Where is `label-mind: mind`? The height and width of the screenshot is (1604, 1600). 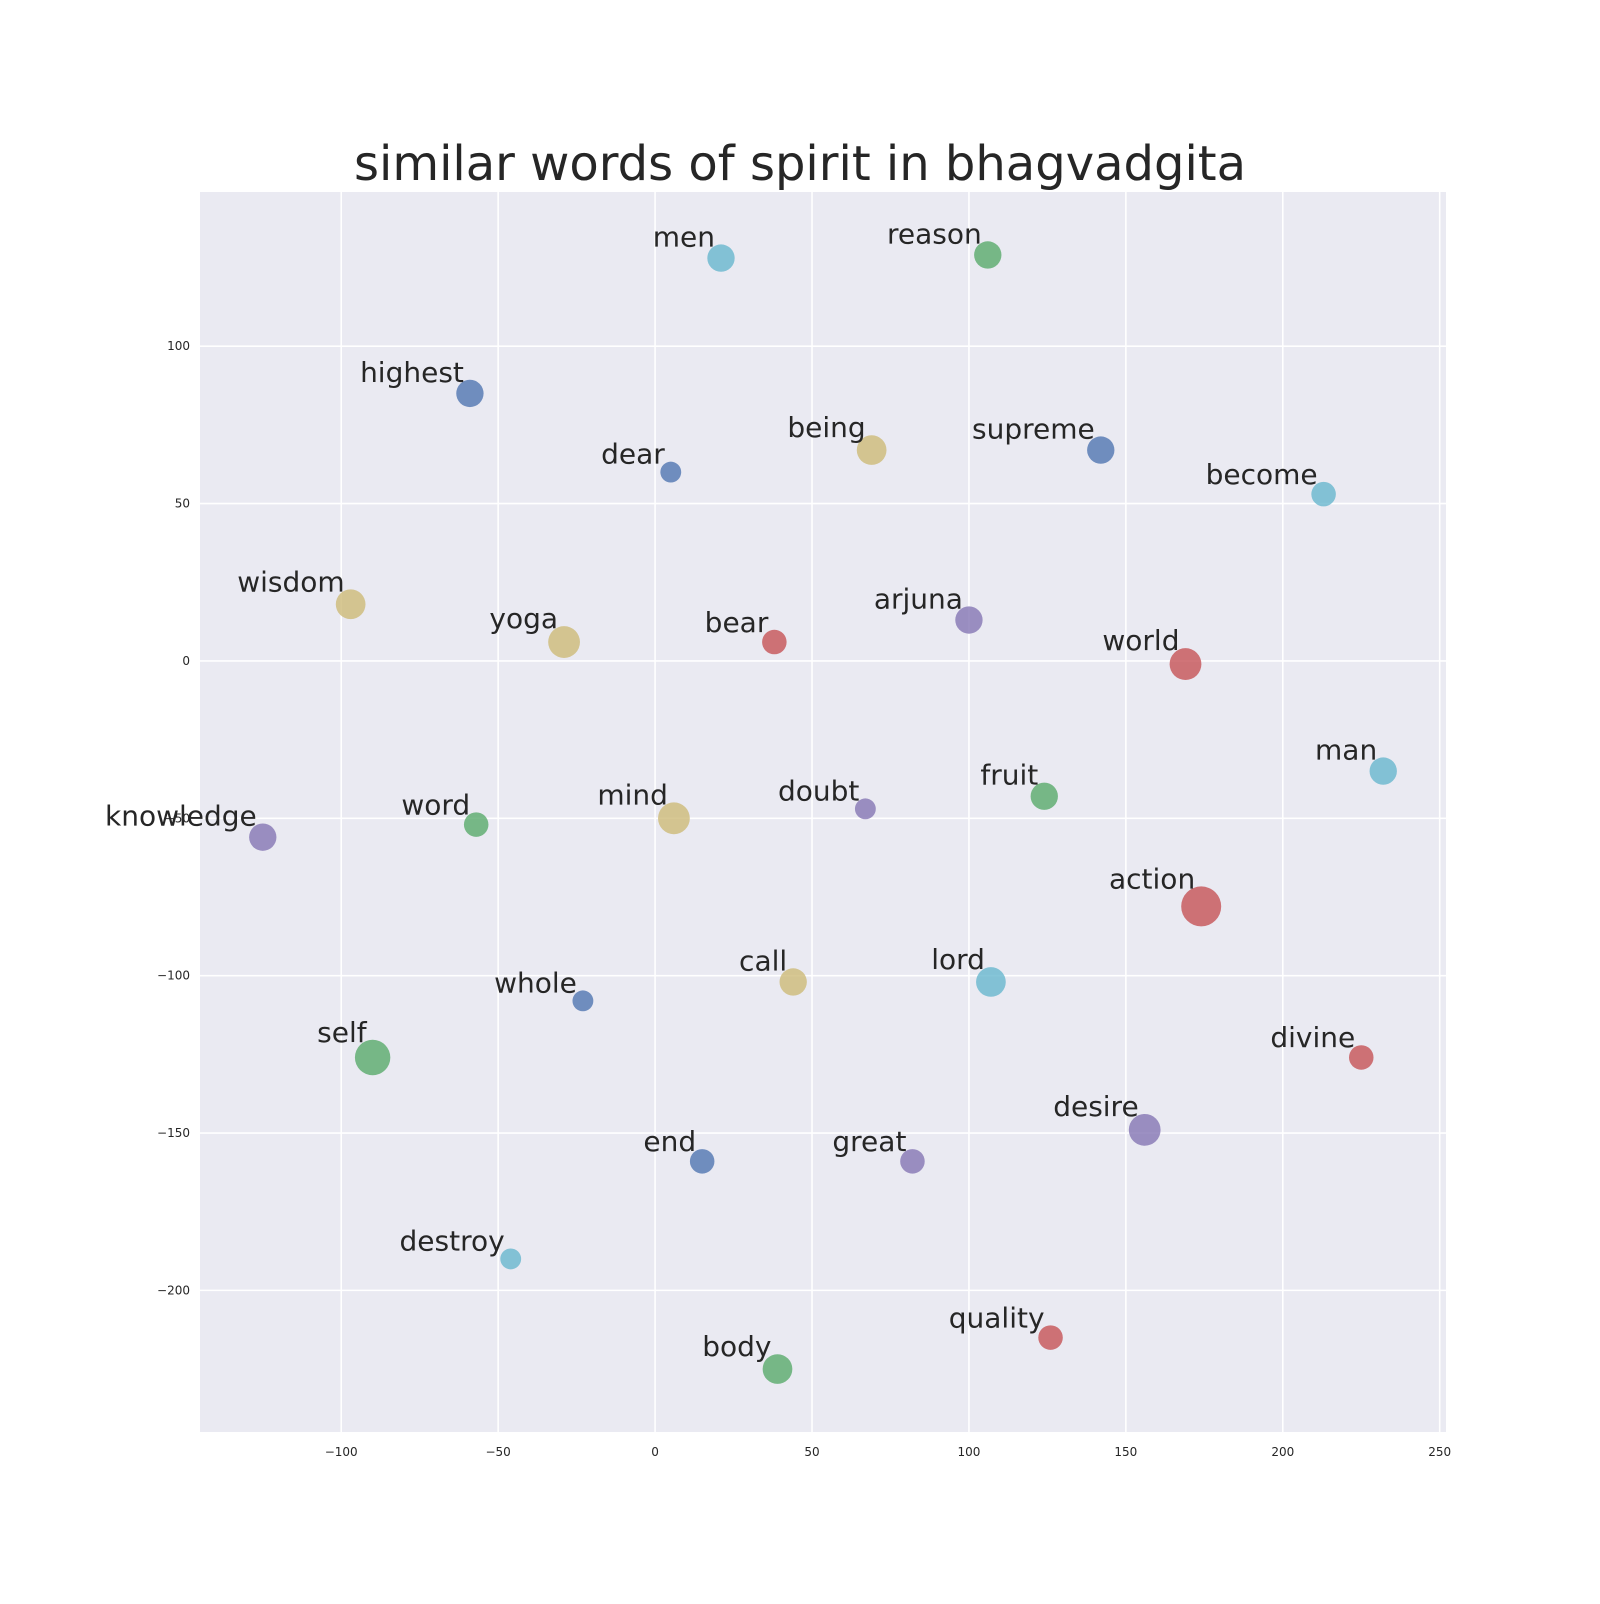 label-mind: mind is located at coordinates (632, 794).